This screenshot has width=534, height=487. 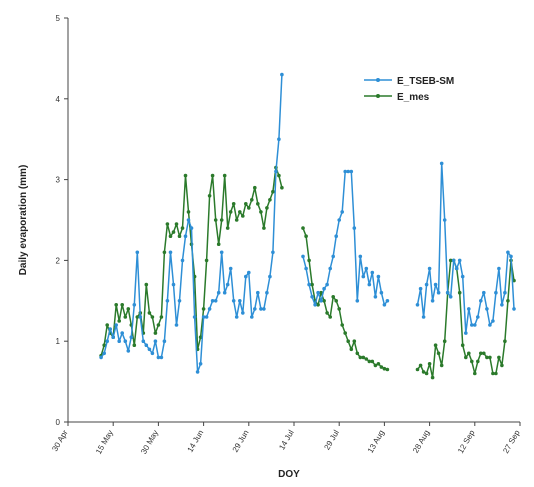 What do you see at coordinates (58, 422) in the screenshot?
I see `y-tick-label: 0` at bounding box center [58, 422].